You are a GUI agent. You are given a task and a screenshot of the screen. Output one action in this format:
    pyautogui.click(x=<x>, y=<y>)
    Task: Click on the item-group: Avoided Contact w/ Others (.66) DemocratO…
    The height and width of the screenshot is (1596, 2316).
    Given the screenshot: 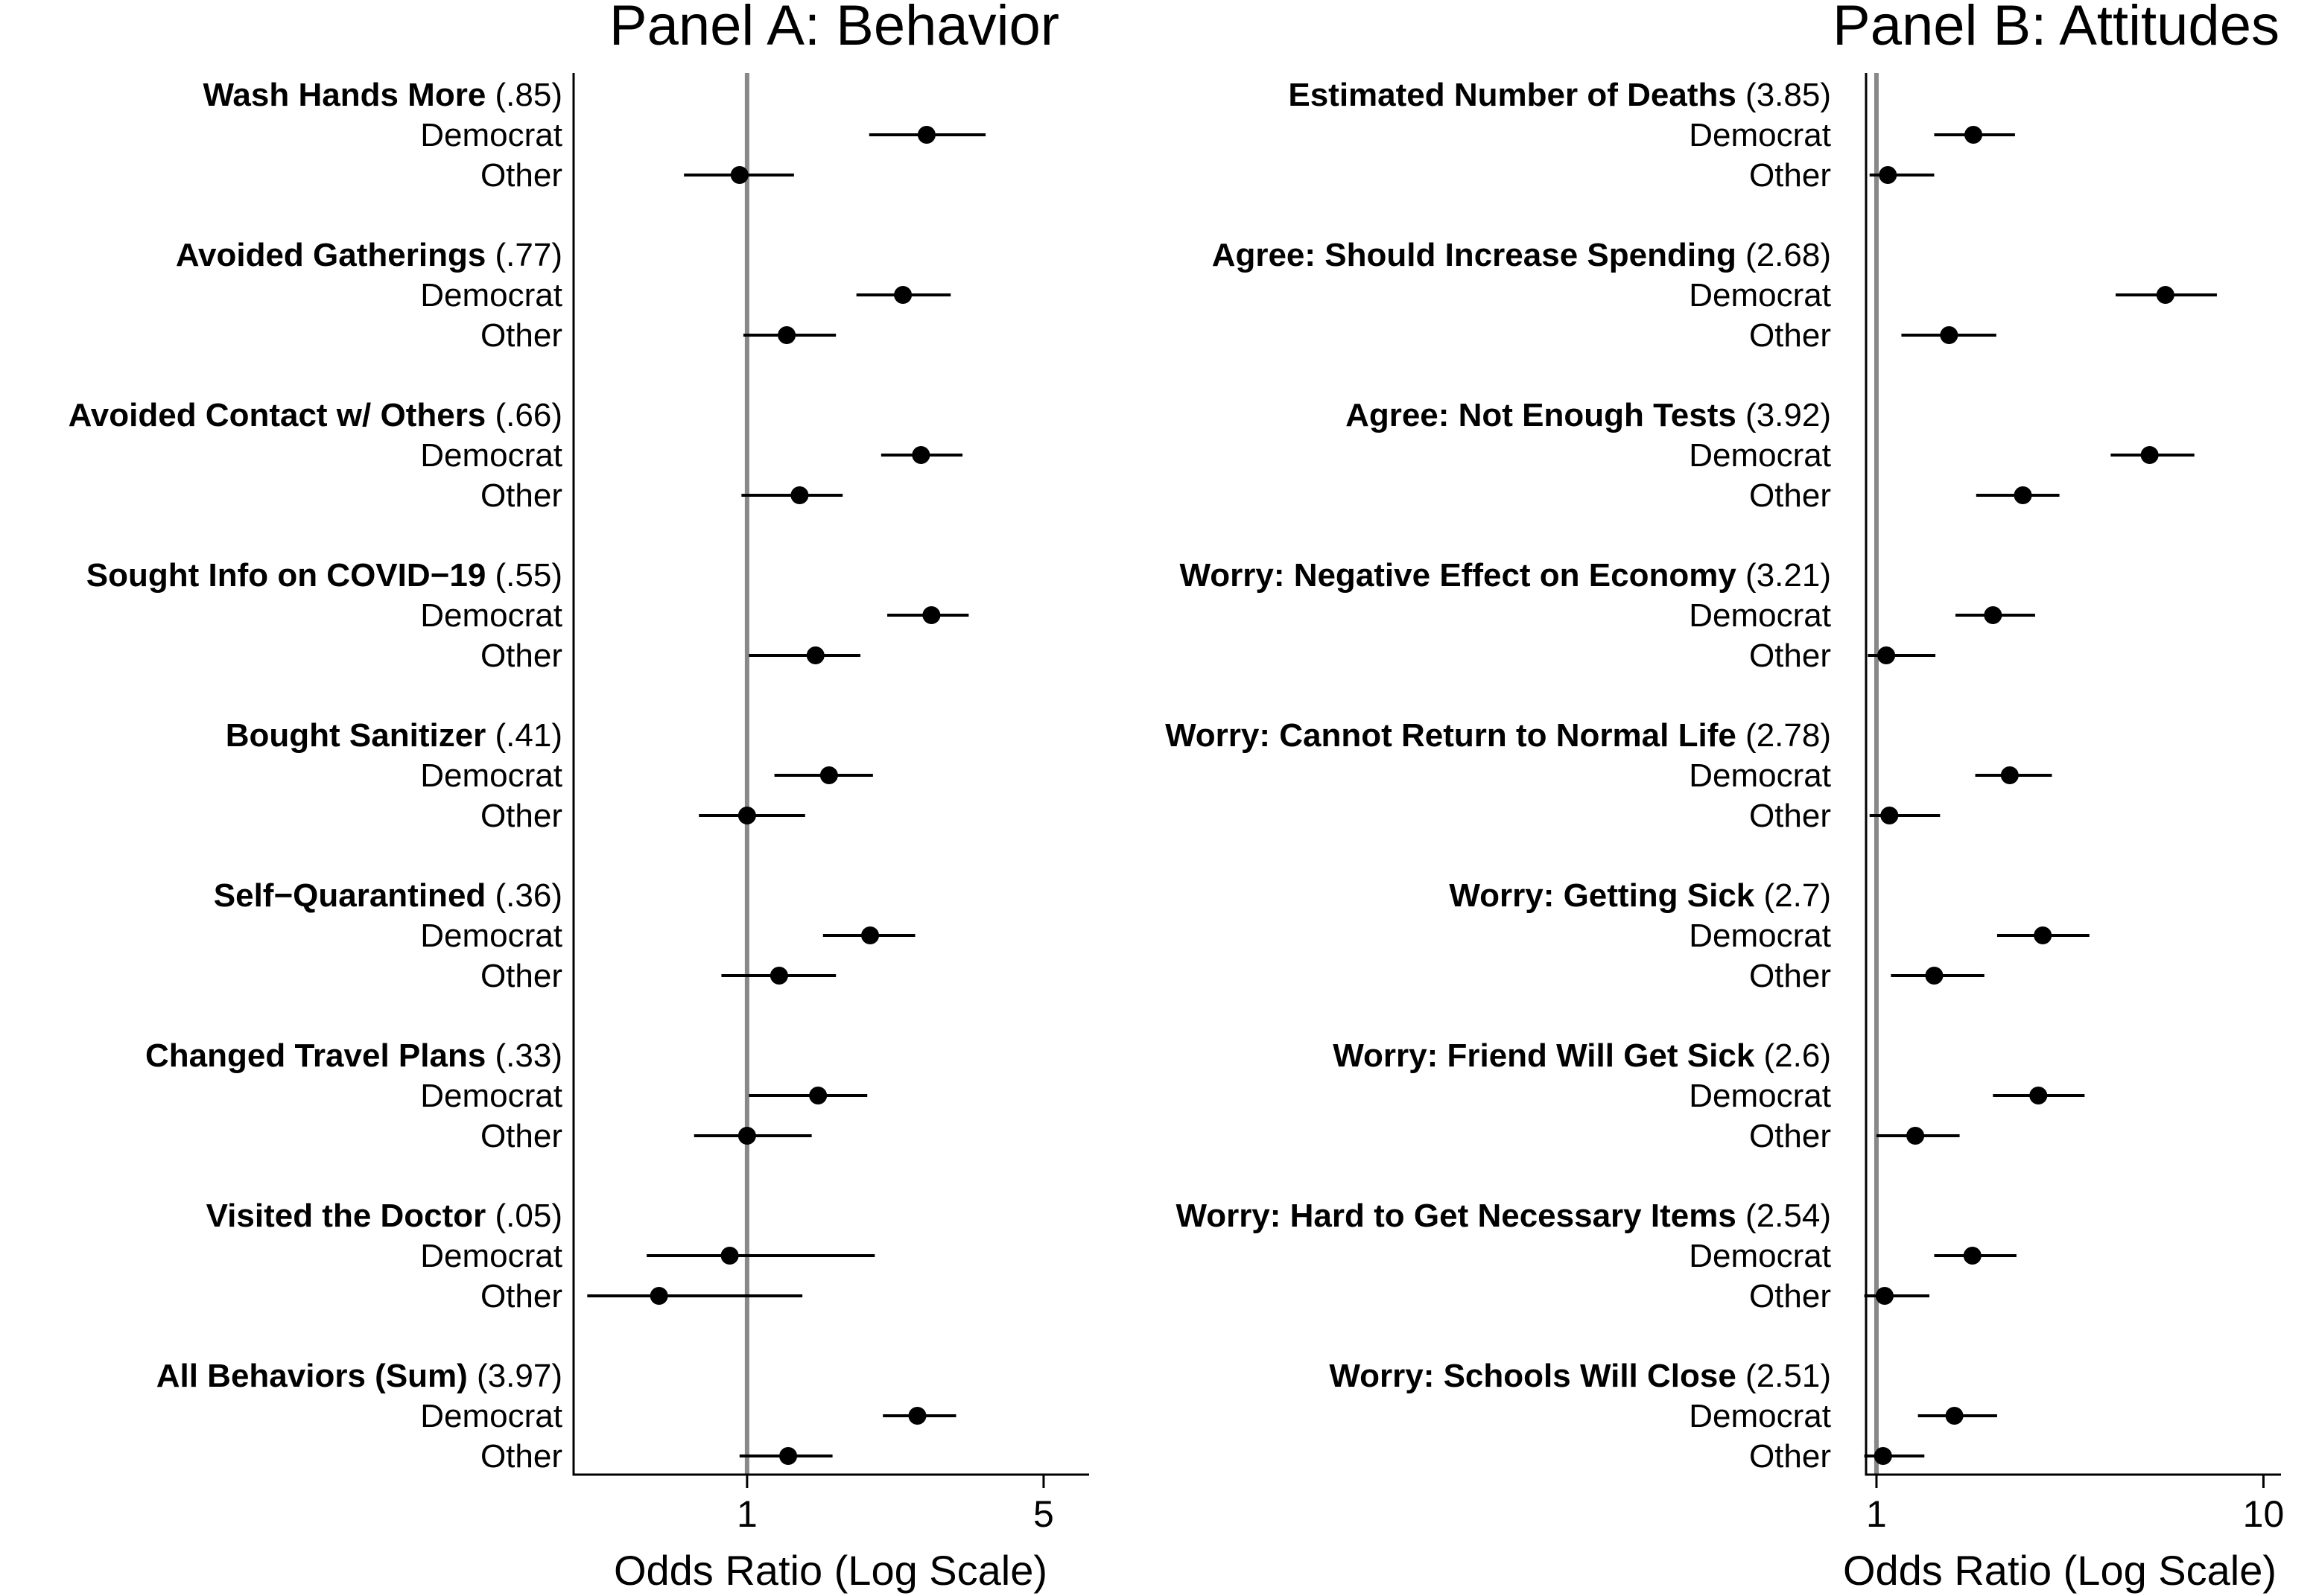 What is the action you would take?
    pyautogui.click(x=516, y=455)
    